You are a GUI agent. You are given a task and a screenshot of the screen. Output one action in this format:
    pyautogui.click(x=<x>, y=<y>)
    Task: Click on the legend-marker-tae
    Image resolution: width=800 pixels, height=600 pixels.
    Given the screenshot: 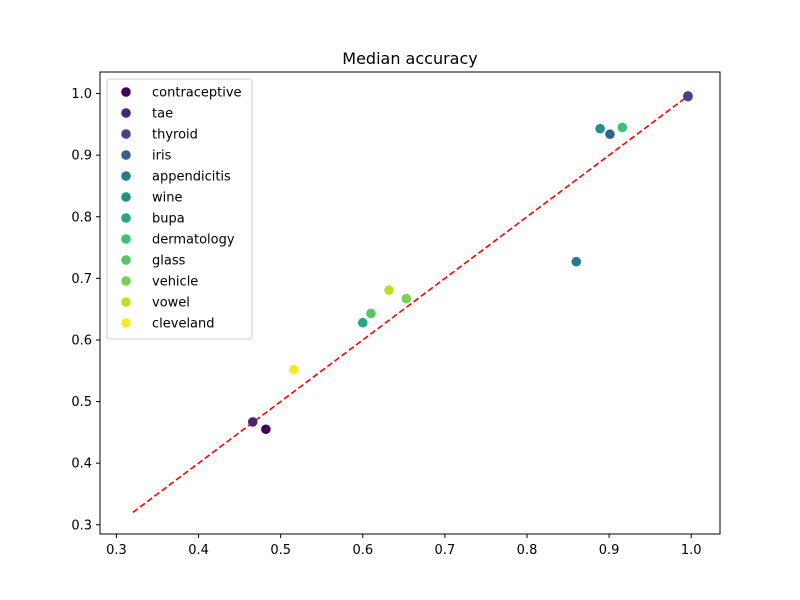 What is the action you would take?
    pyautogui.click(x=126, y=113)
    